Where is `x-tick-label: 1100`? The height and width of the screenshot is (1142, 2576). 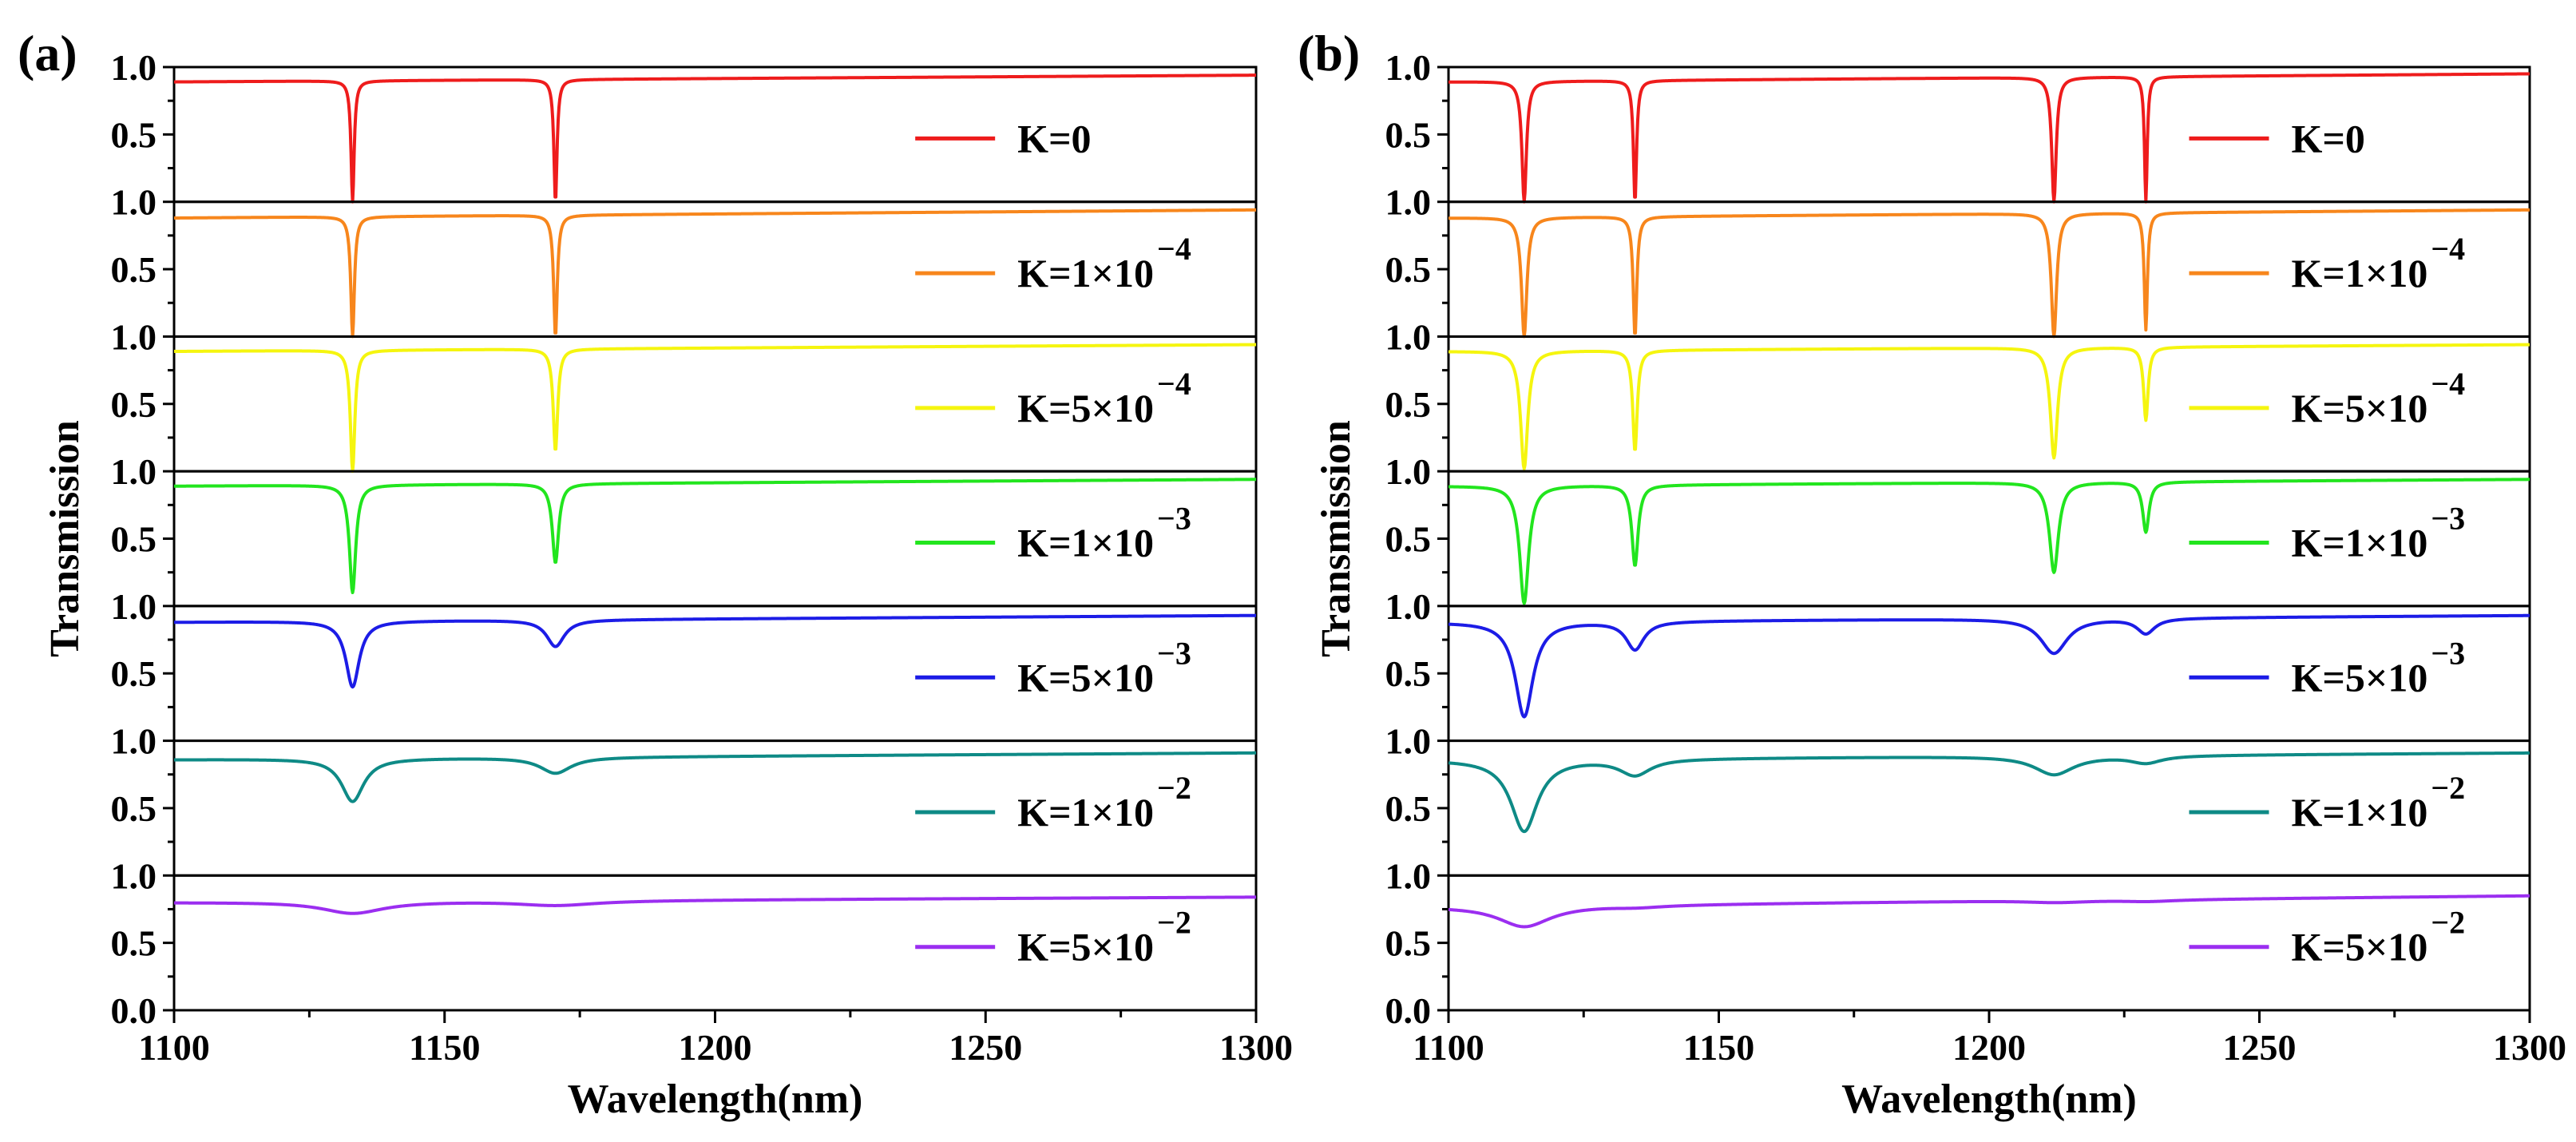 x-tick-label: 1100 is located at coordinates (173, 1047).